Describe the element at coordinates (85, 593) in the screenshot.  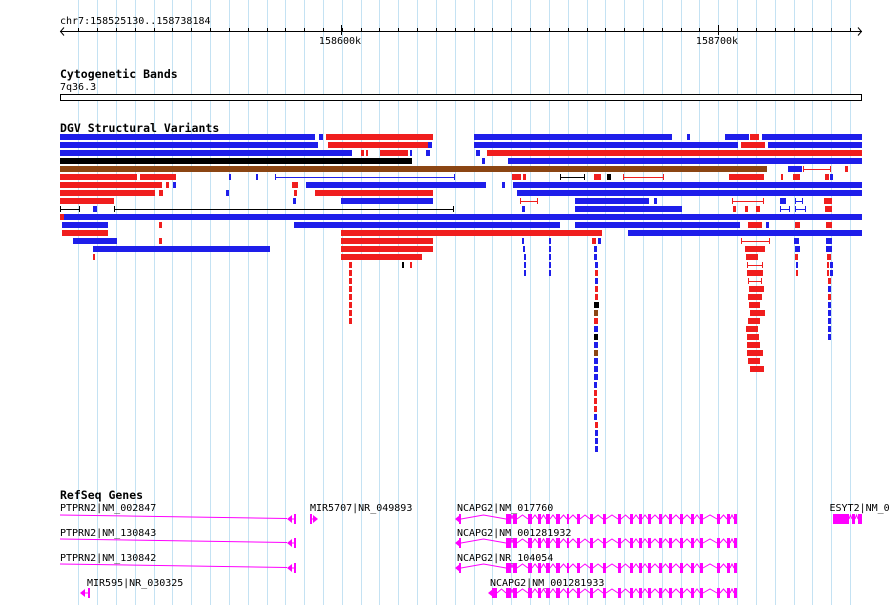
I see `gene-glyph-mir595` at that location.